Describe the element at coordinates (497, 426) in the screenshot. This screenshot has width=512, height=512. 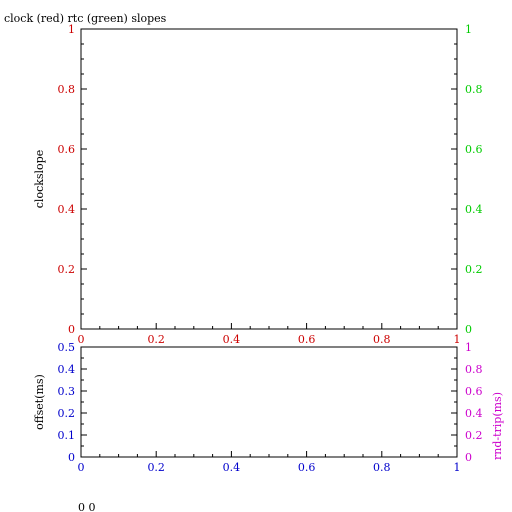
I see `rnd-trip-y-axis-label: rnd-trip(ms)` at that location.